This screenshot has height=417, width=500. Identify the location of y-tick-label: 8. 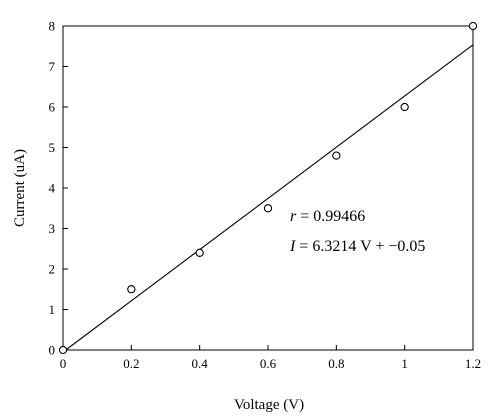
(52, 26).